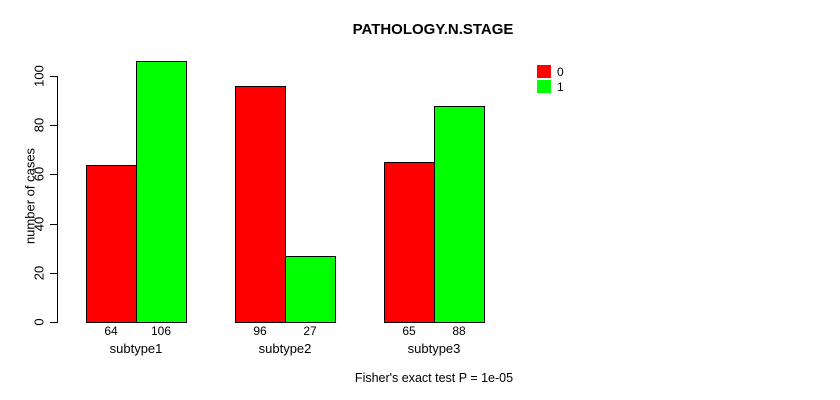  What do you see at coordinates (136, 348) in the screenshot?
I see `x-category-label: subtype1` at bounding box center [136, 348].